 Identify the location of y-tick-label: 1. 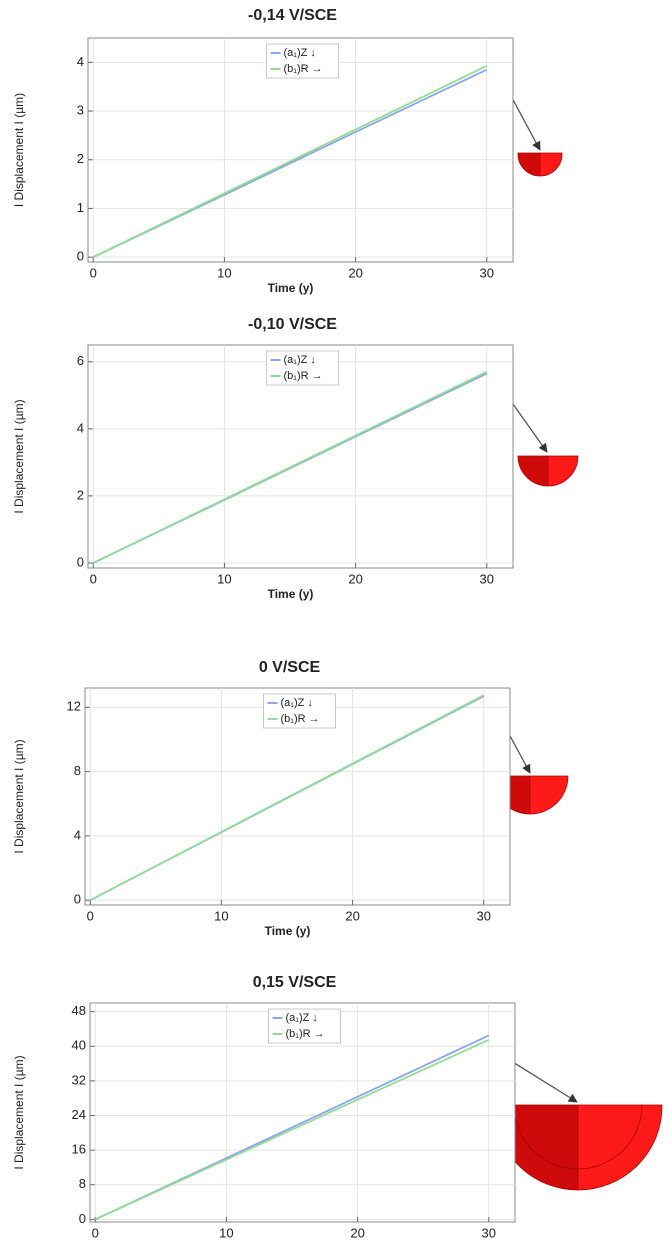
(80, 207).